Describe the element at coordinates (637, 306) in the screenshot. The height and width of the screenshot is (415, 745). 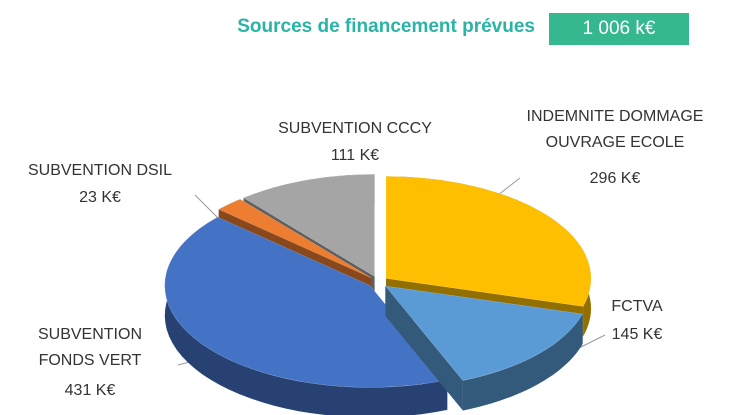
I see `slice-label: FCTVA` at that location.